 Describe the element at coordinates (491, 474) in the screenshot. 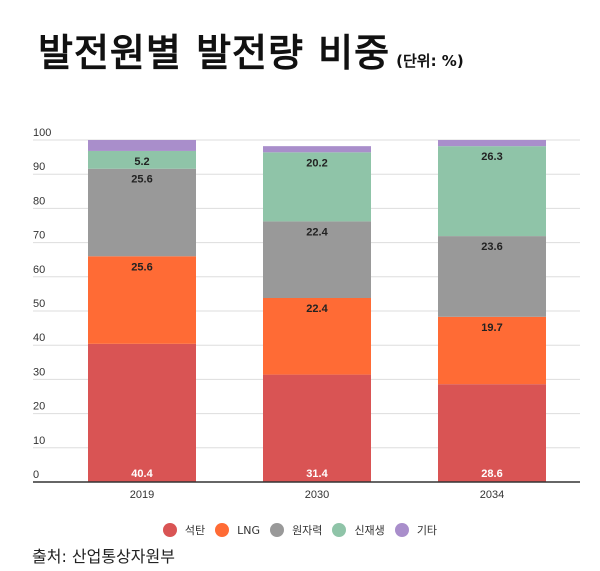

I see `data-label: 28.6` at that location.